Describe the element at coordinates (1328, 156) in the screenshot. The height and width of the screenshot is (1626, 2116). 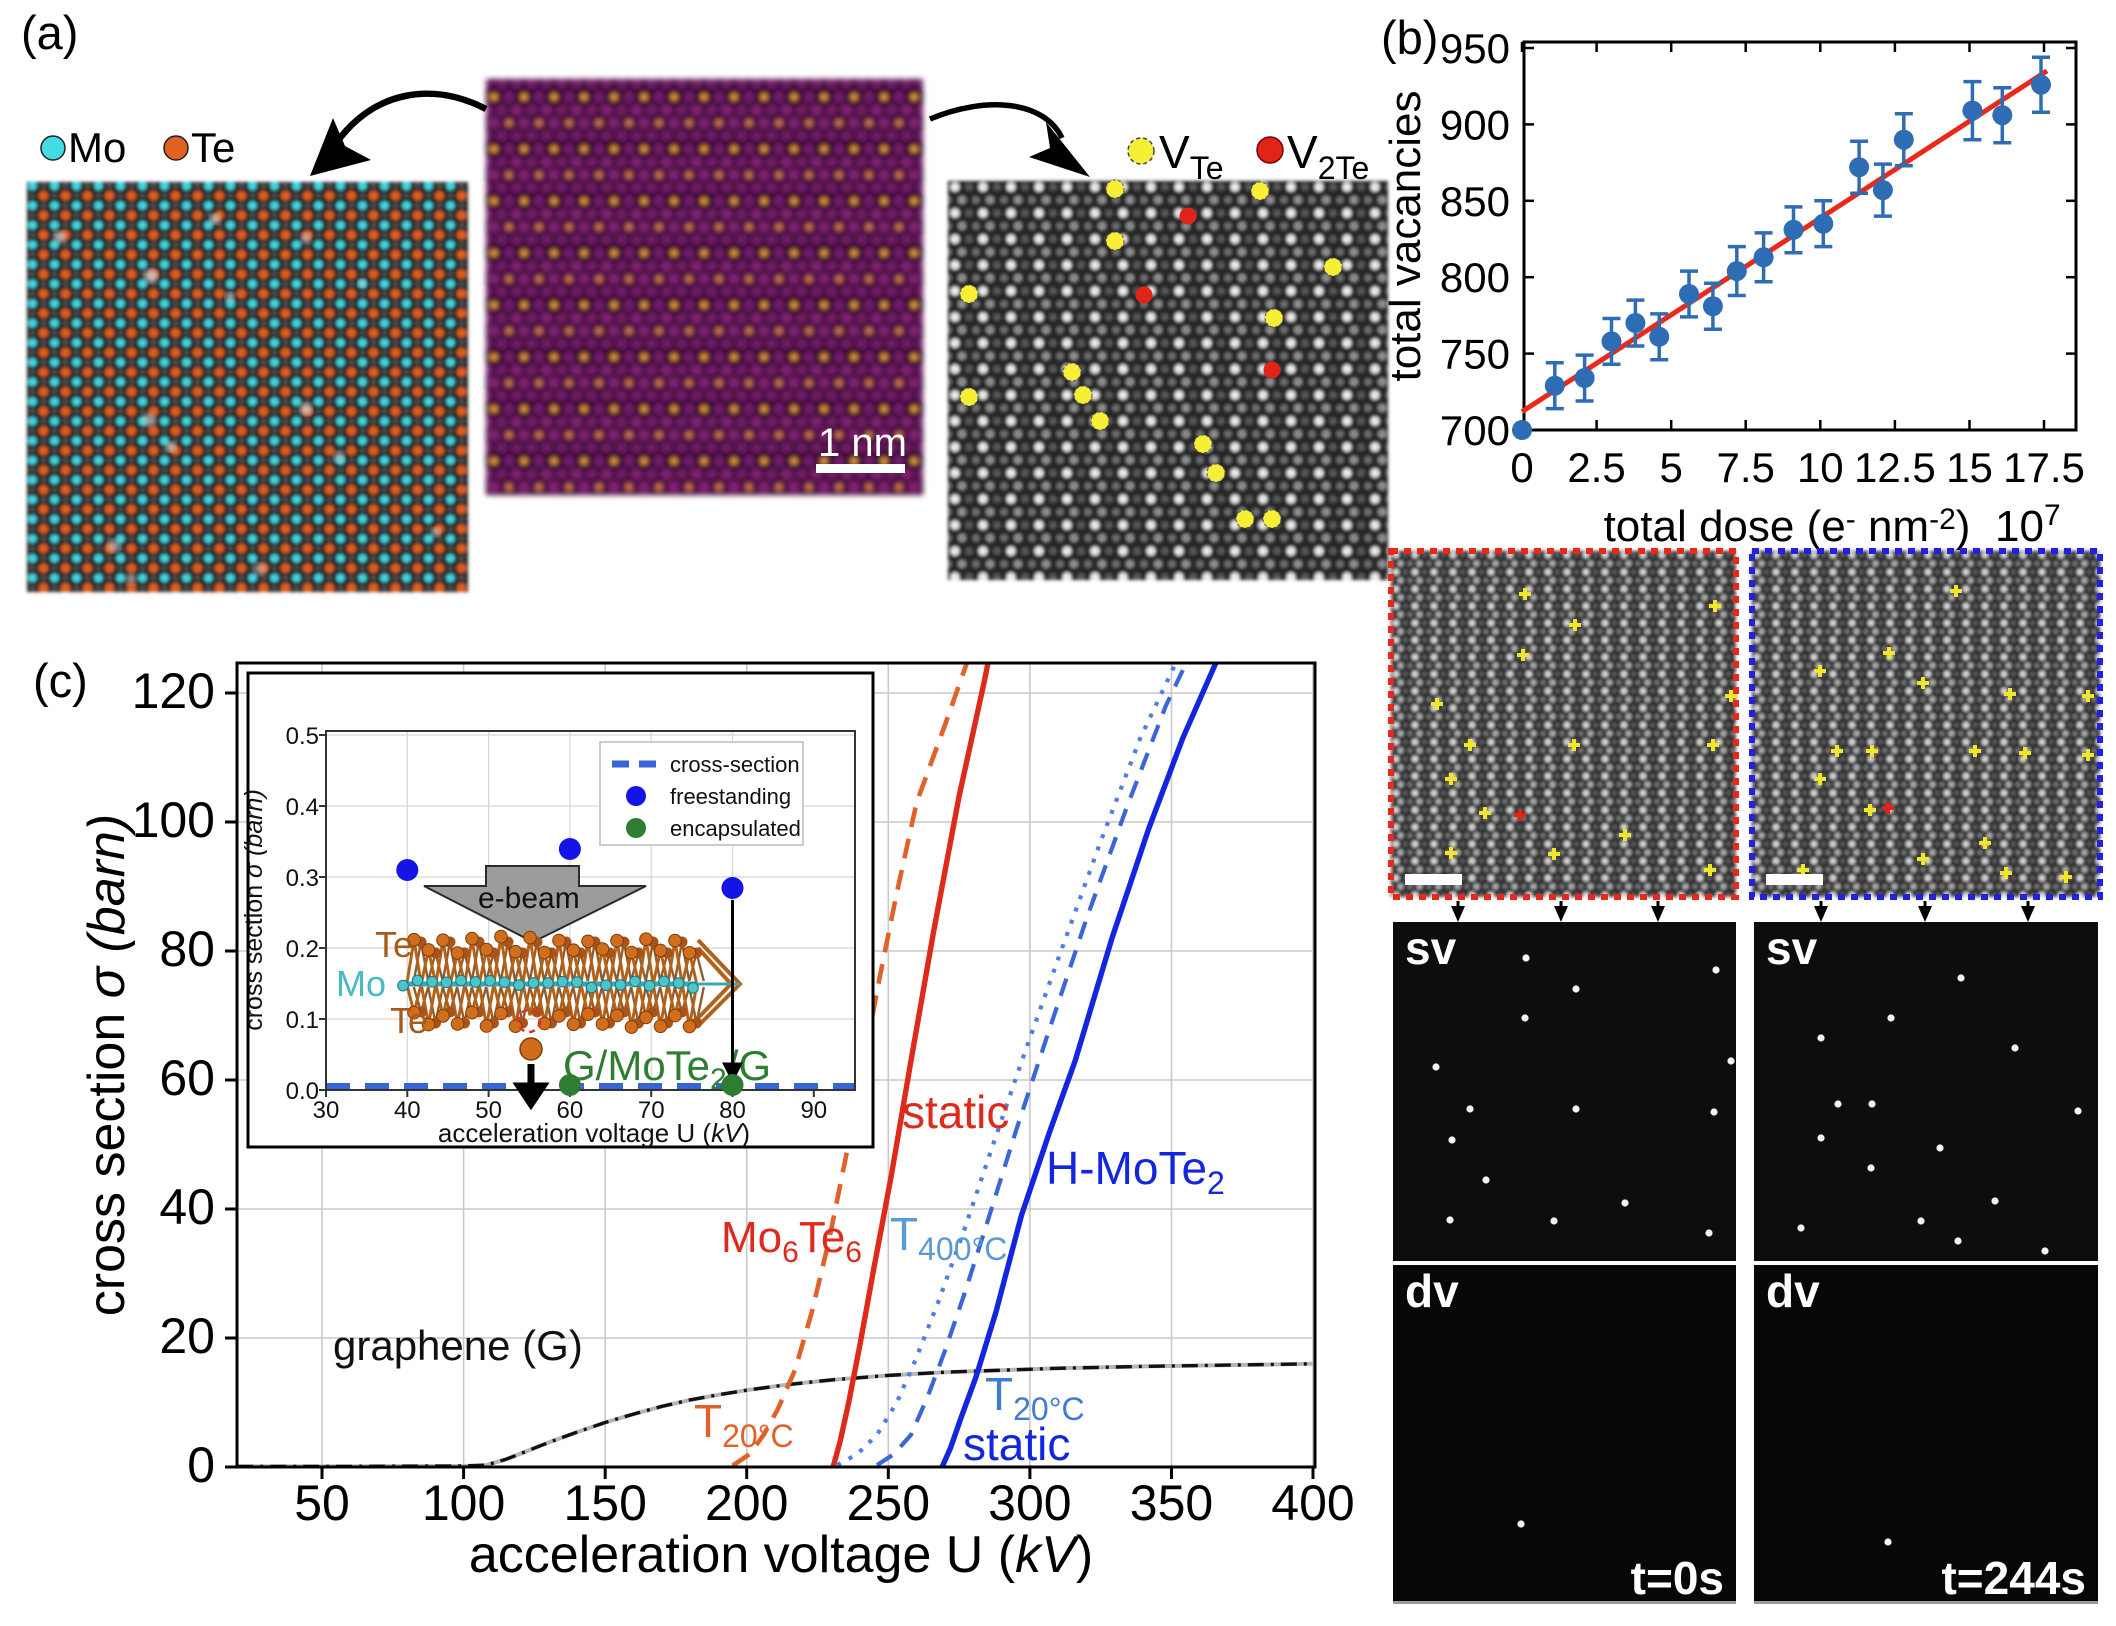
I see `svg-text: V2Te` at that location.